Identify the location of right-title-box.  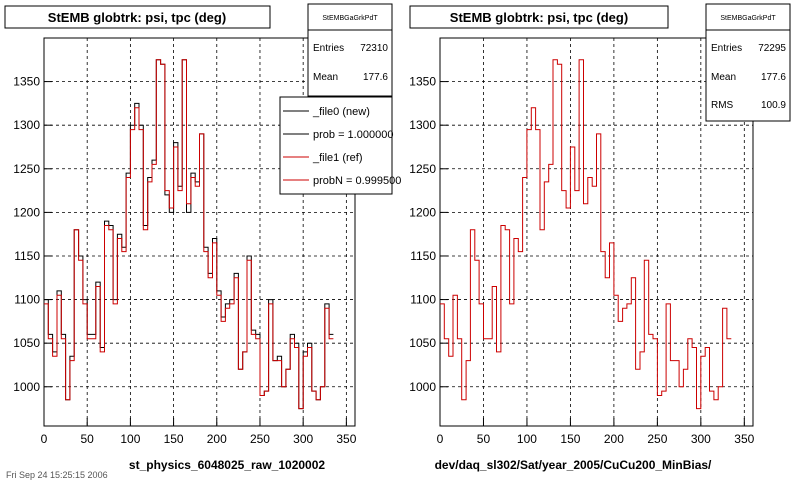
(539, 17).